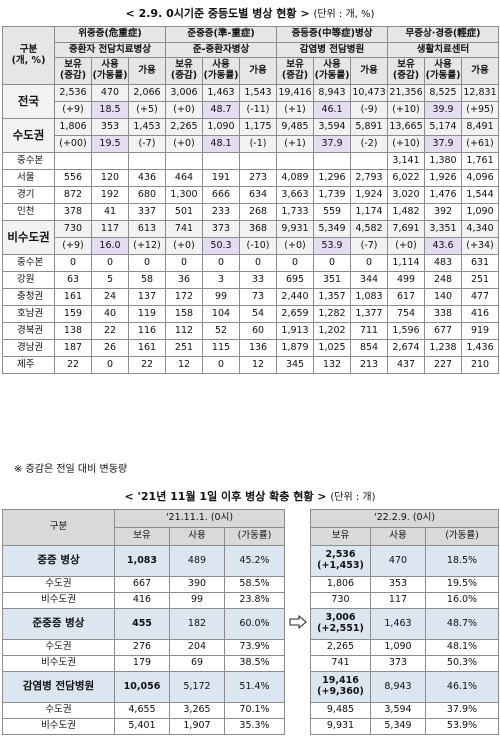 This screenshot has height=736, width=500. I want to click on cell: 368, so click(258, 229).